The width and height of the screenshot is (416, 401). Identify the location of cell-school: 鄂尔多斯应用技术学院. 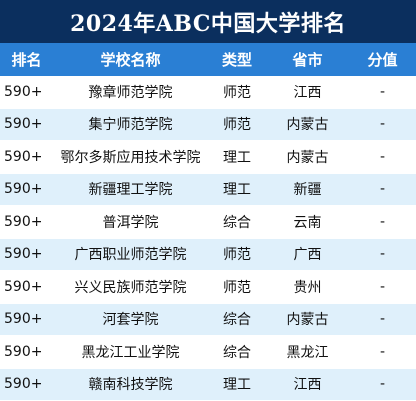
(130, 157).